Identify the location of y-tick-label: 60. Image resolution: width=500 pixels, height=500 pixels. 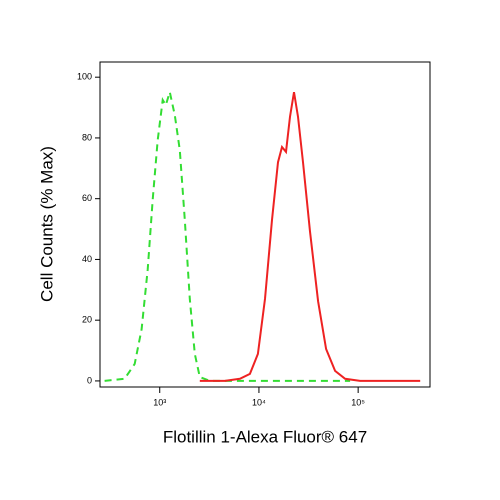
(87, 198).